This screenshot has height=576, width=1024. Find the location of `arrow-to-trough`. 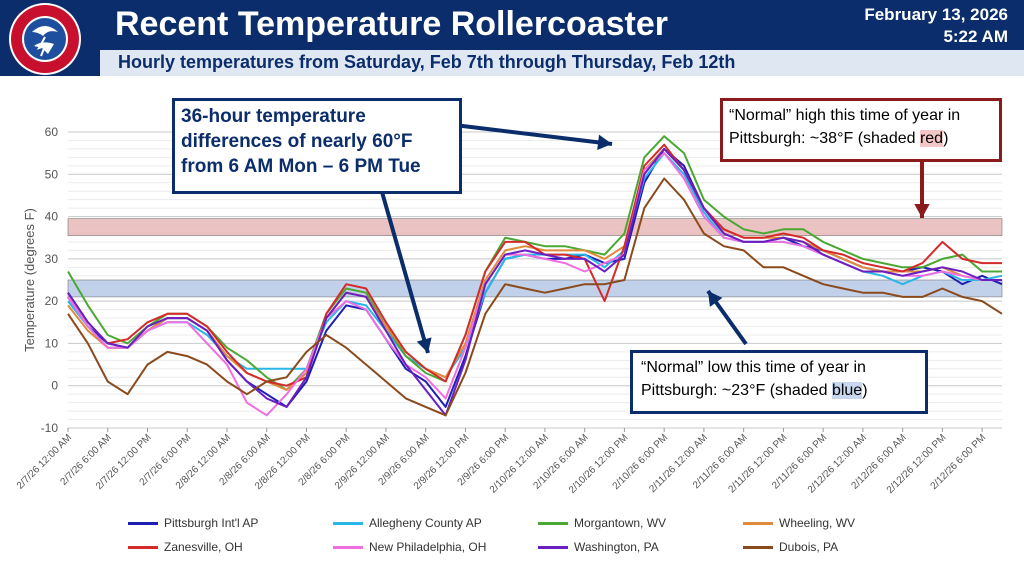

arrow-to-trough is located at coordinates (404, 269).